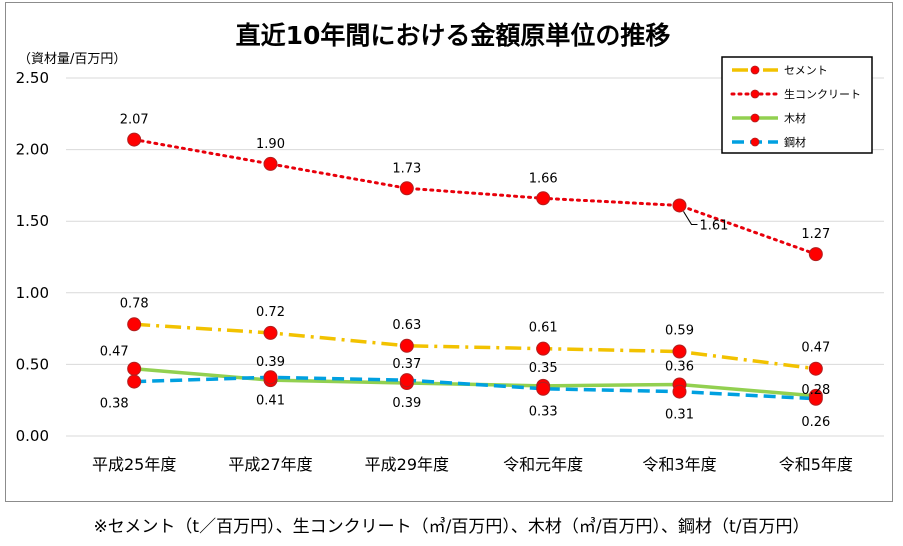  I want to click on legend-label: 鋼材, so click(795, 142).